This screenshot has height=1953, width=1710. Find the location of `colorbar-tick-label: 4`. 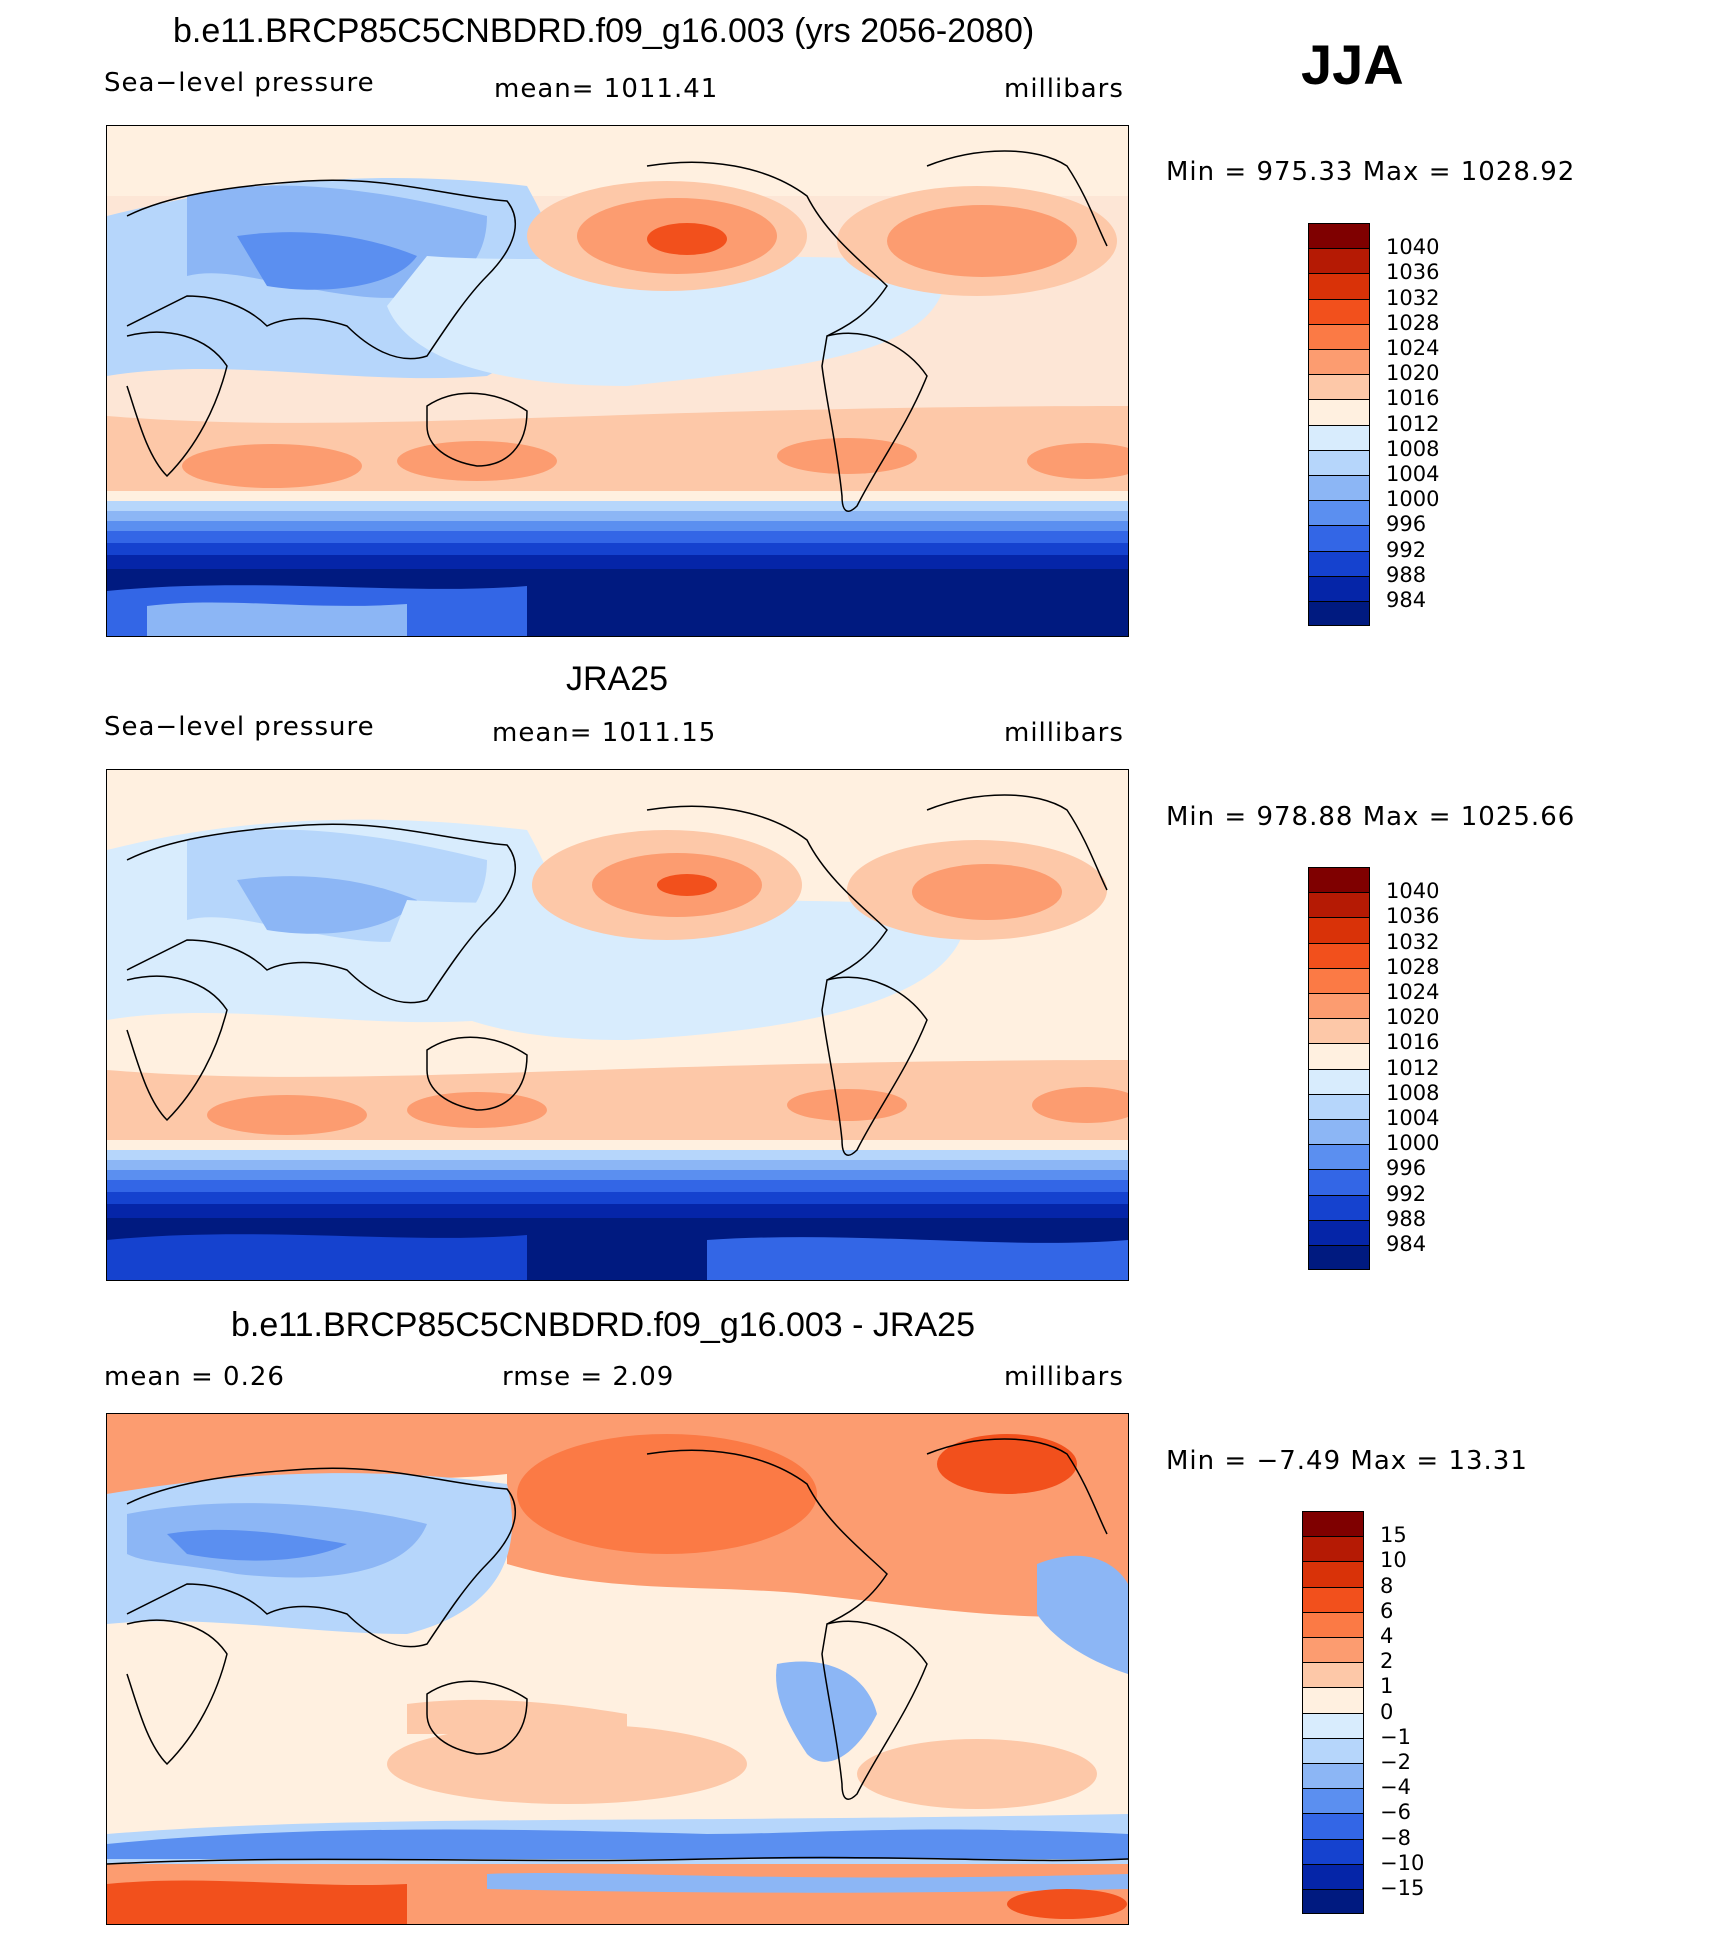

colorbar-tick-label: 4 is located at coordinates (1387, 1636).